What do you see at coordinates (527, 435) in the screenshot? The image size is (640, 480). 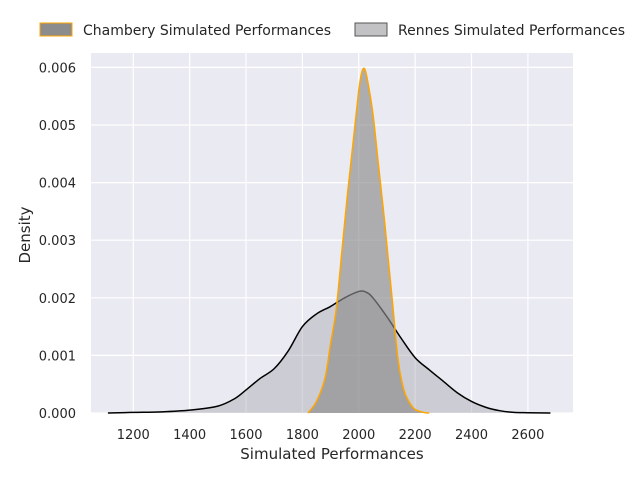 I see `x-tick-label: 2600` at bounding box center [527, 435].